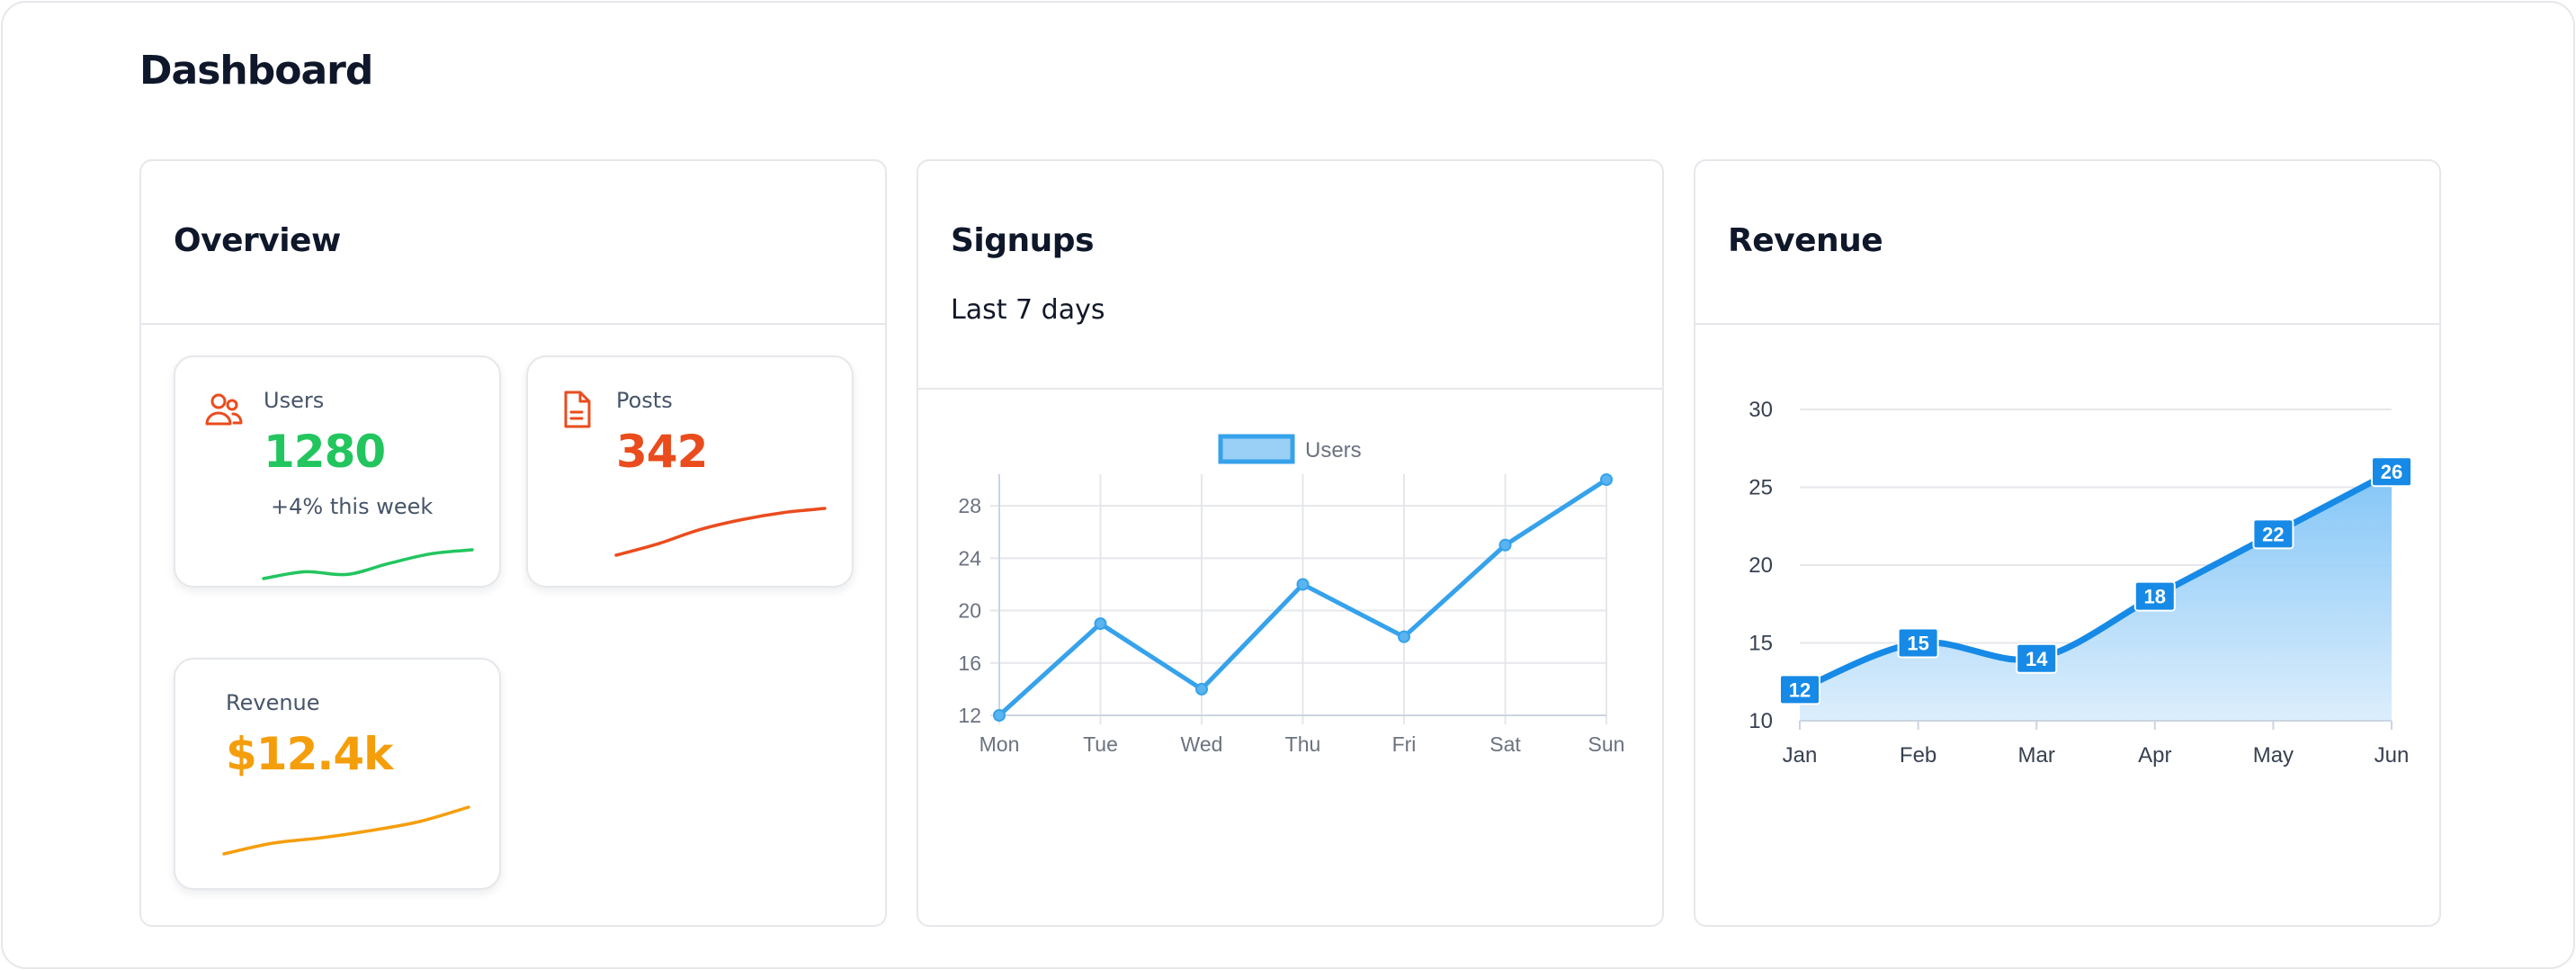 Image resolution: width=2576 pixels, height=970 pixels. I want to click on revenue-value: $12.4k, so click(309, 754).